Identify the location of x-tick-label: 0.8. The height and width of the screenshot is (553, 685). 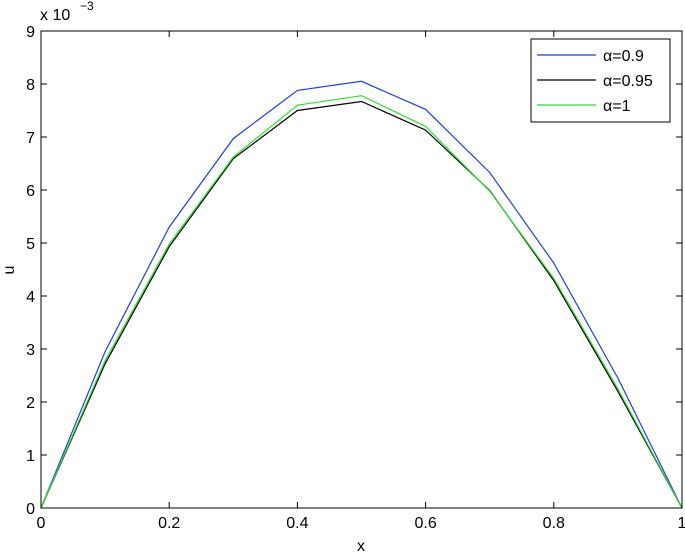
(554, 523).